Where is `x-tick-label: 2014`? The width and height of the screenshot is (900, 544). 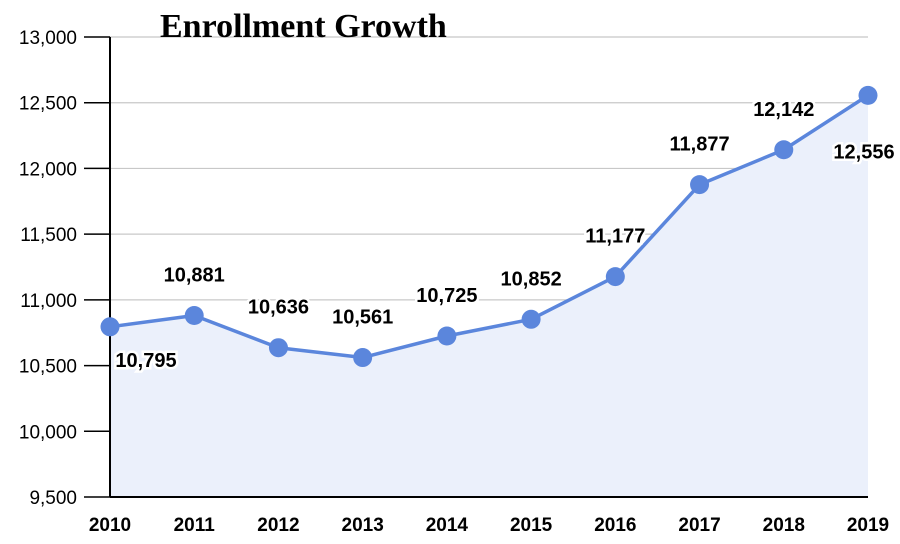
x-tick-label: 2014 is located at coordinates (447, 525).